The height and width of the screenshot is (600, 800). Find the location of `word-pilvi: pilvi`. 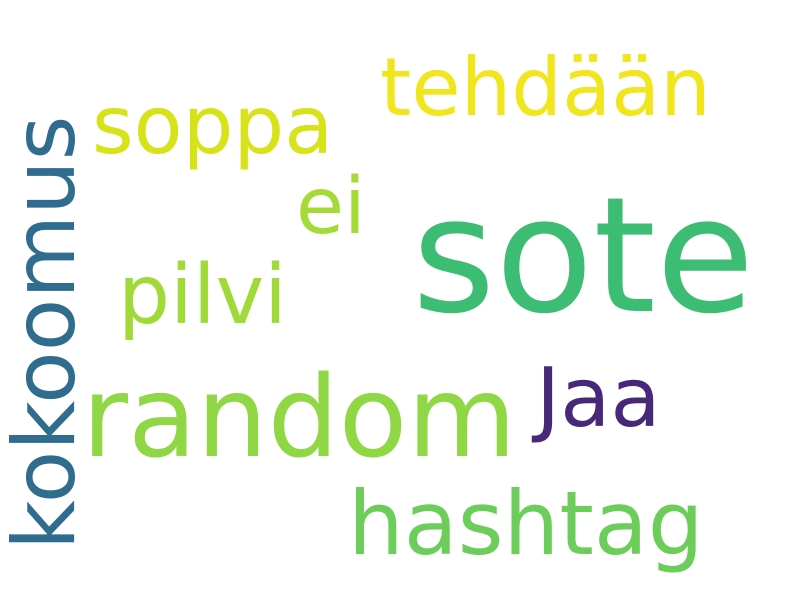

word-pilvi: pilvi is located at coordinates (202, 295).